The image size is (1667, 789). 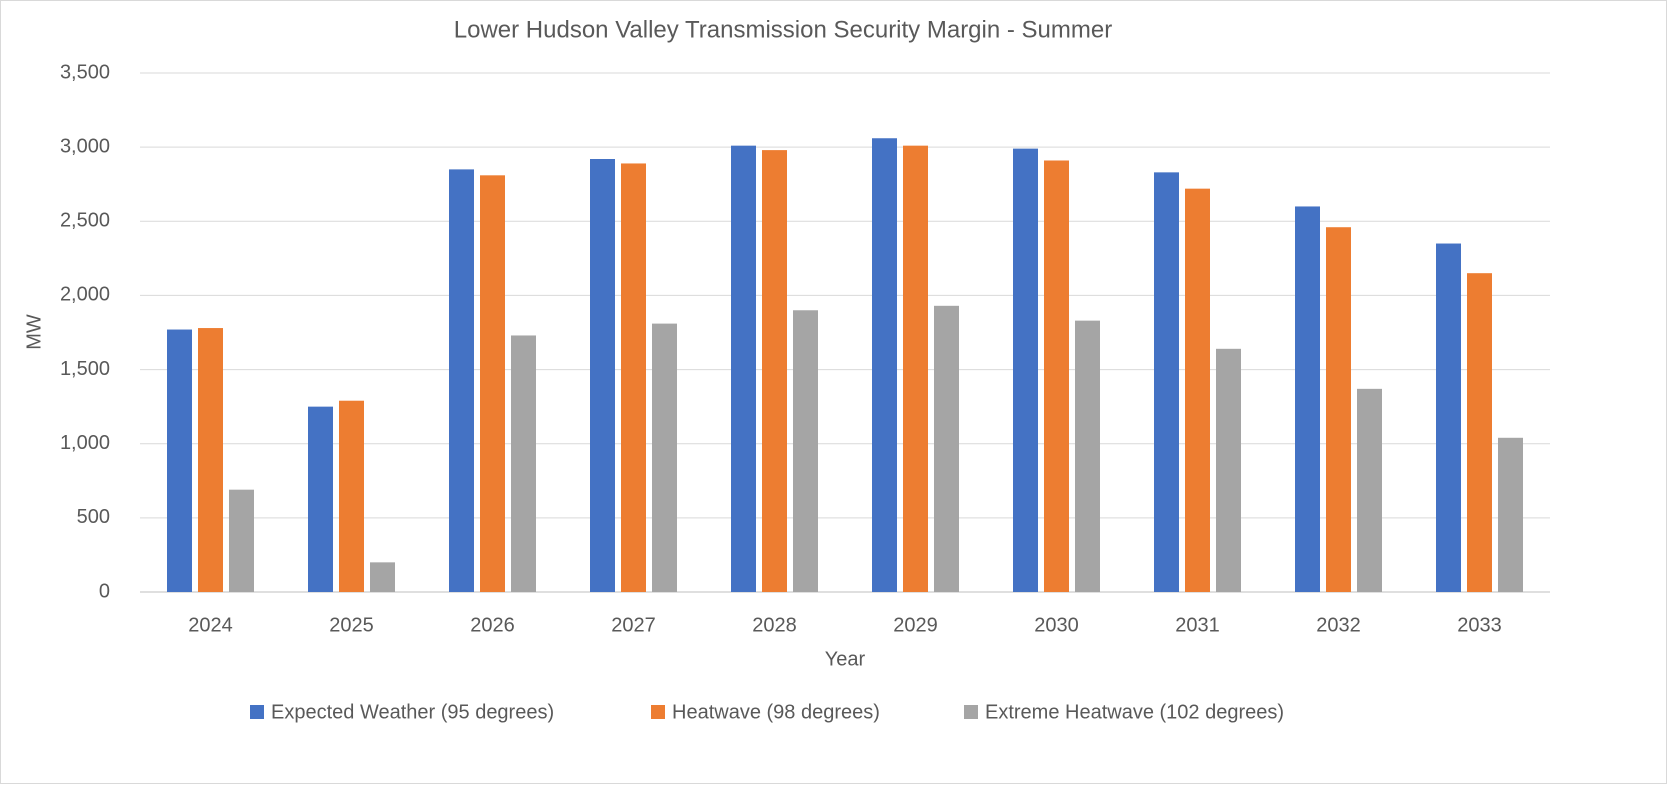 I want to click on x-tick-label: 2030, so click(x=1056, y=625).